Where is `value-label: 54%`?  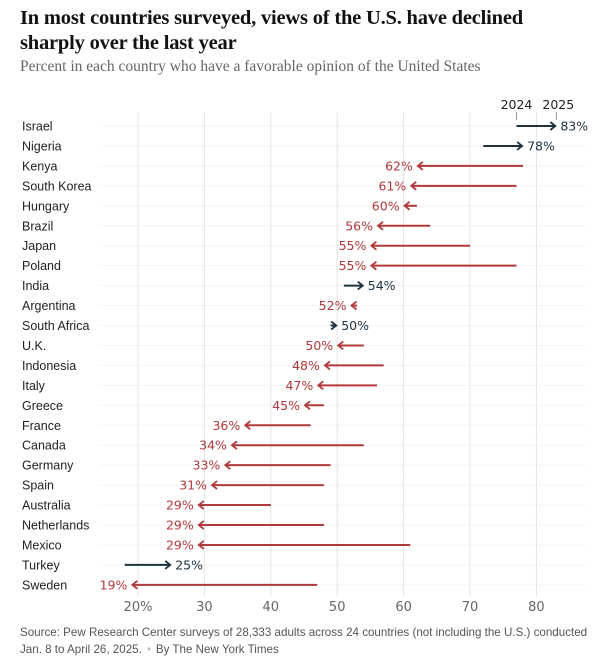
value-label: 54% is located at coordinates (382, 285).